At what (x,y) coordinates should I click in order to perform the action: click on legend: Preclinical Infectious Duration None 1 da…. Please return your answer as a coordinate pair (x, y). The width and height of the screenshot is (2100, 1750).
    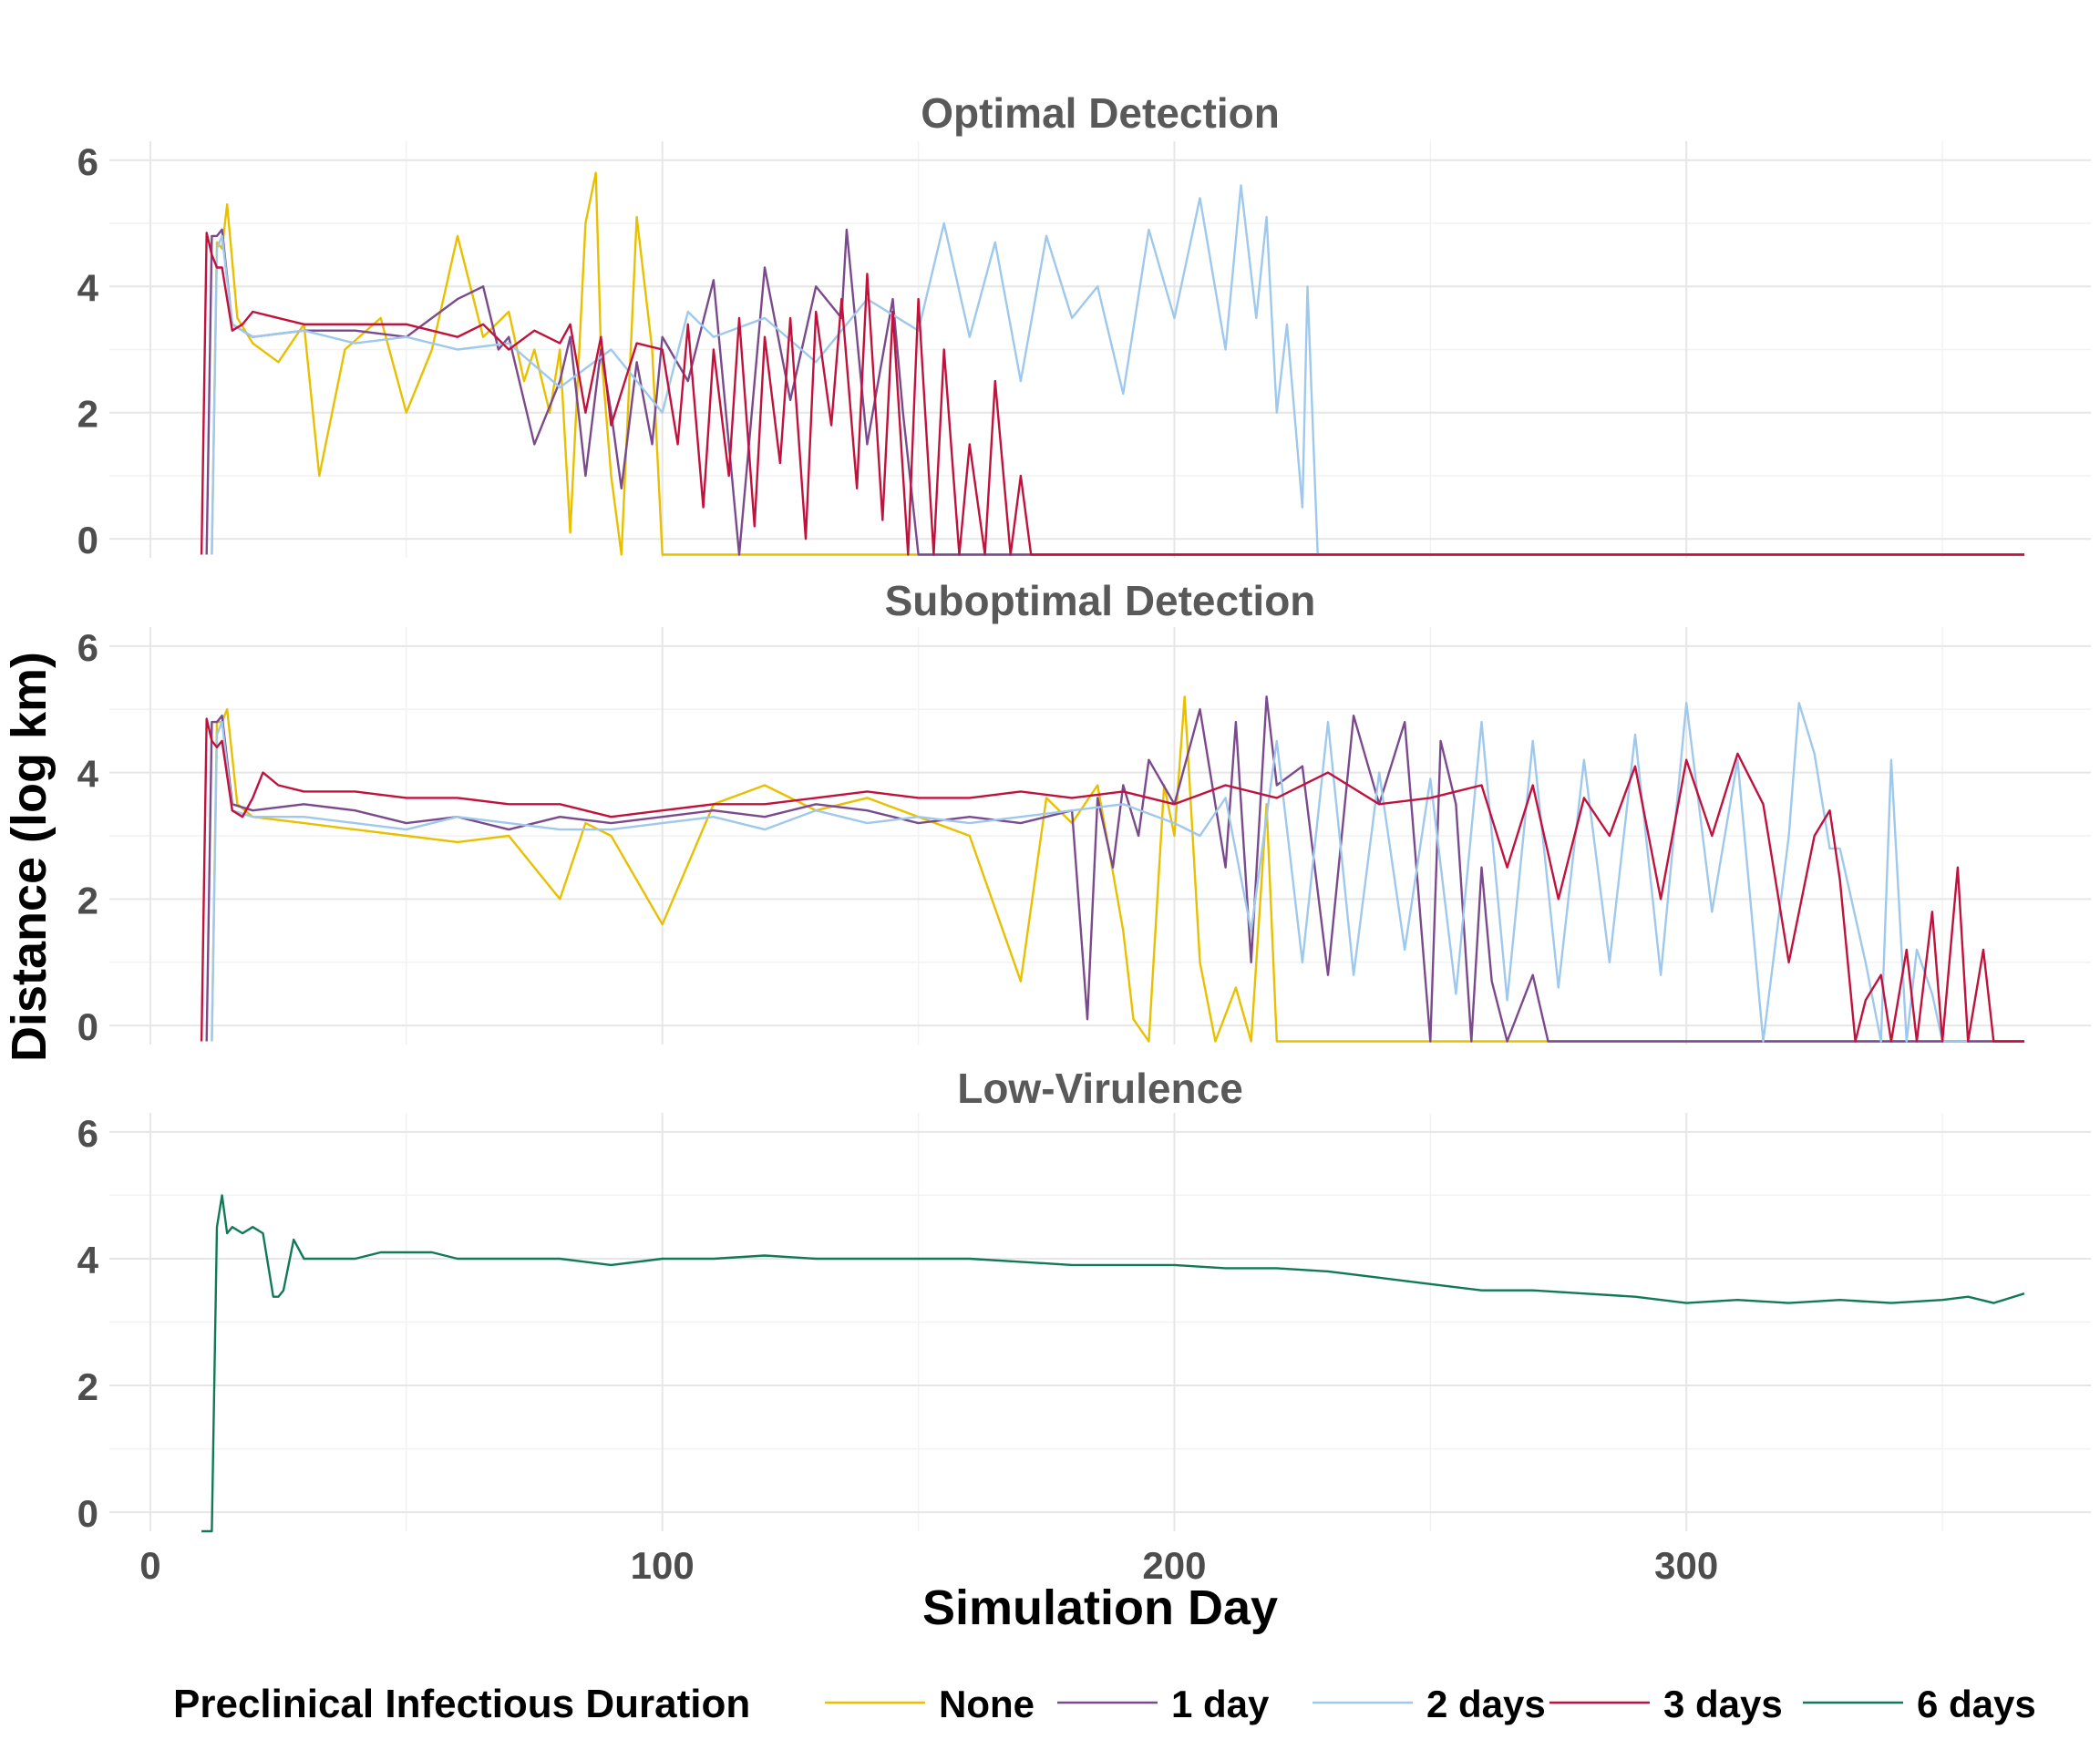
    Looking at the image, I should click on (1104, 1704).